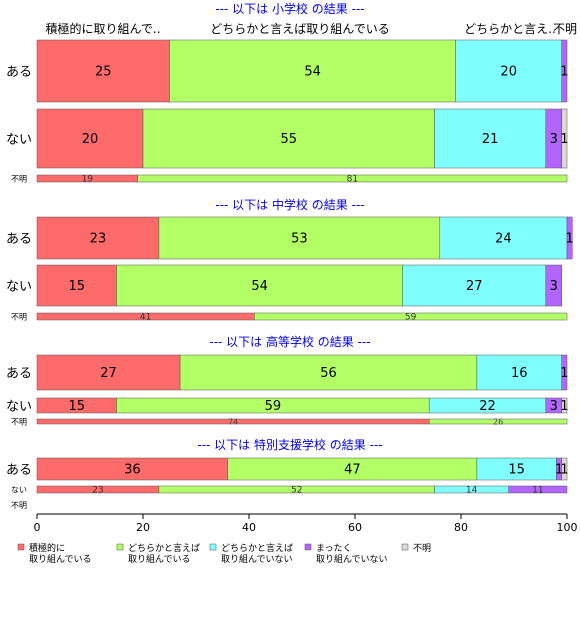 The height and width of the screenshot is (636, 580). What do you see at coordinates (296, 491) in the screenshot?
I see `data-label: 52` at bounding box center [296, 491].